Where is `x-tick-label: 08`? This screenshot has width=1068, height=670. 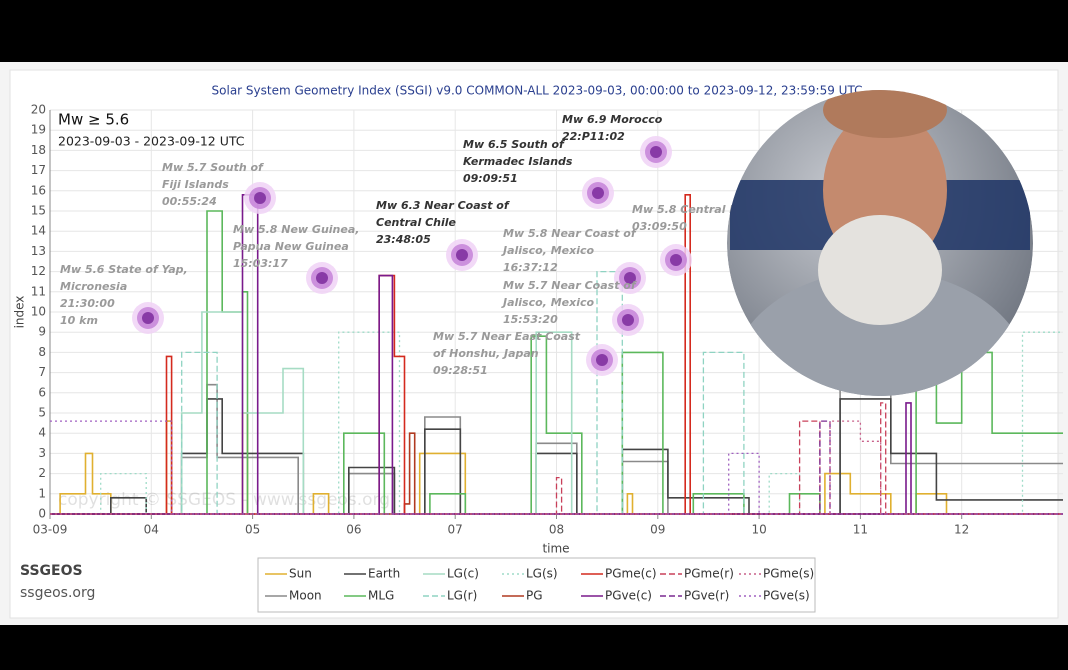 x-tick-label: 08 is located at coordinates (556, 530).